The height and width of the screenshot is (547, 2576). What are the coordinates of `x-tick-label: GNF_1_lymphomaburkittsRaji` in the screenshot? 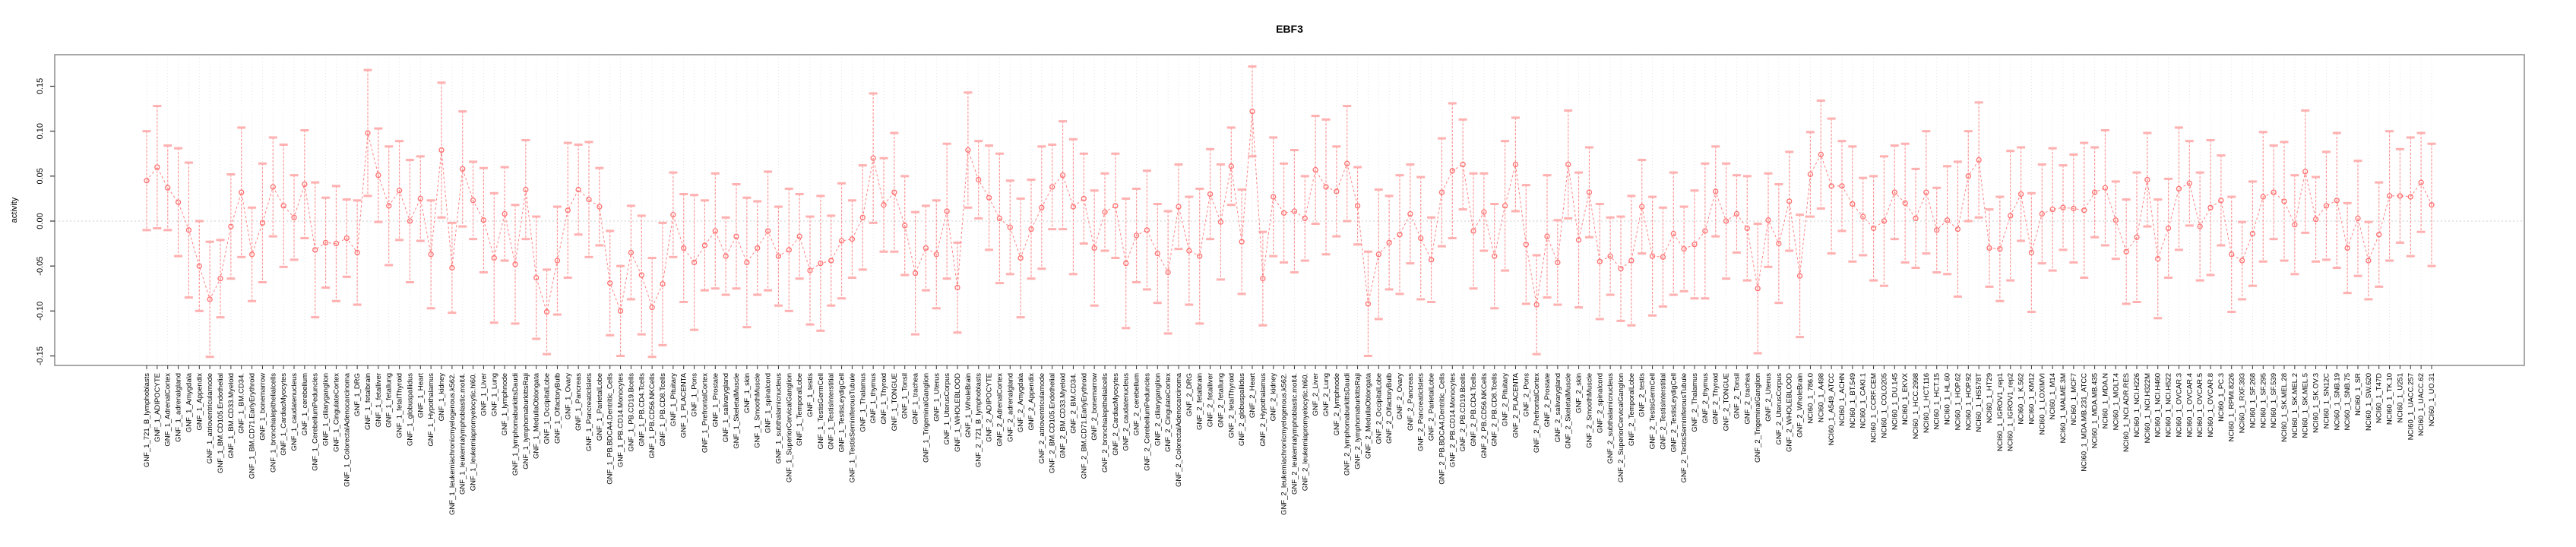 It's located at (526, 421).